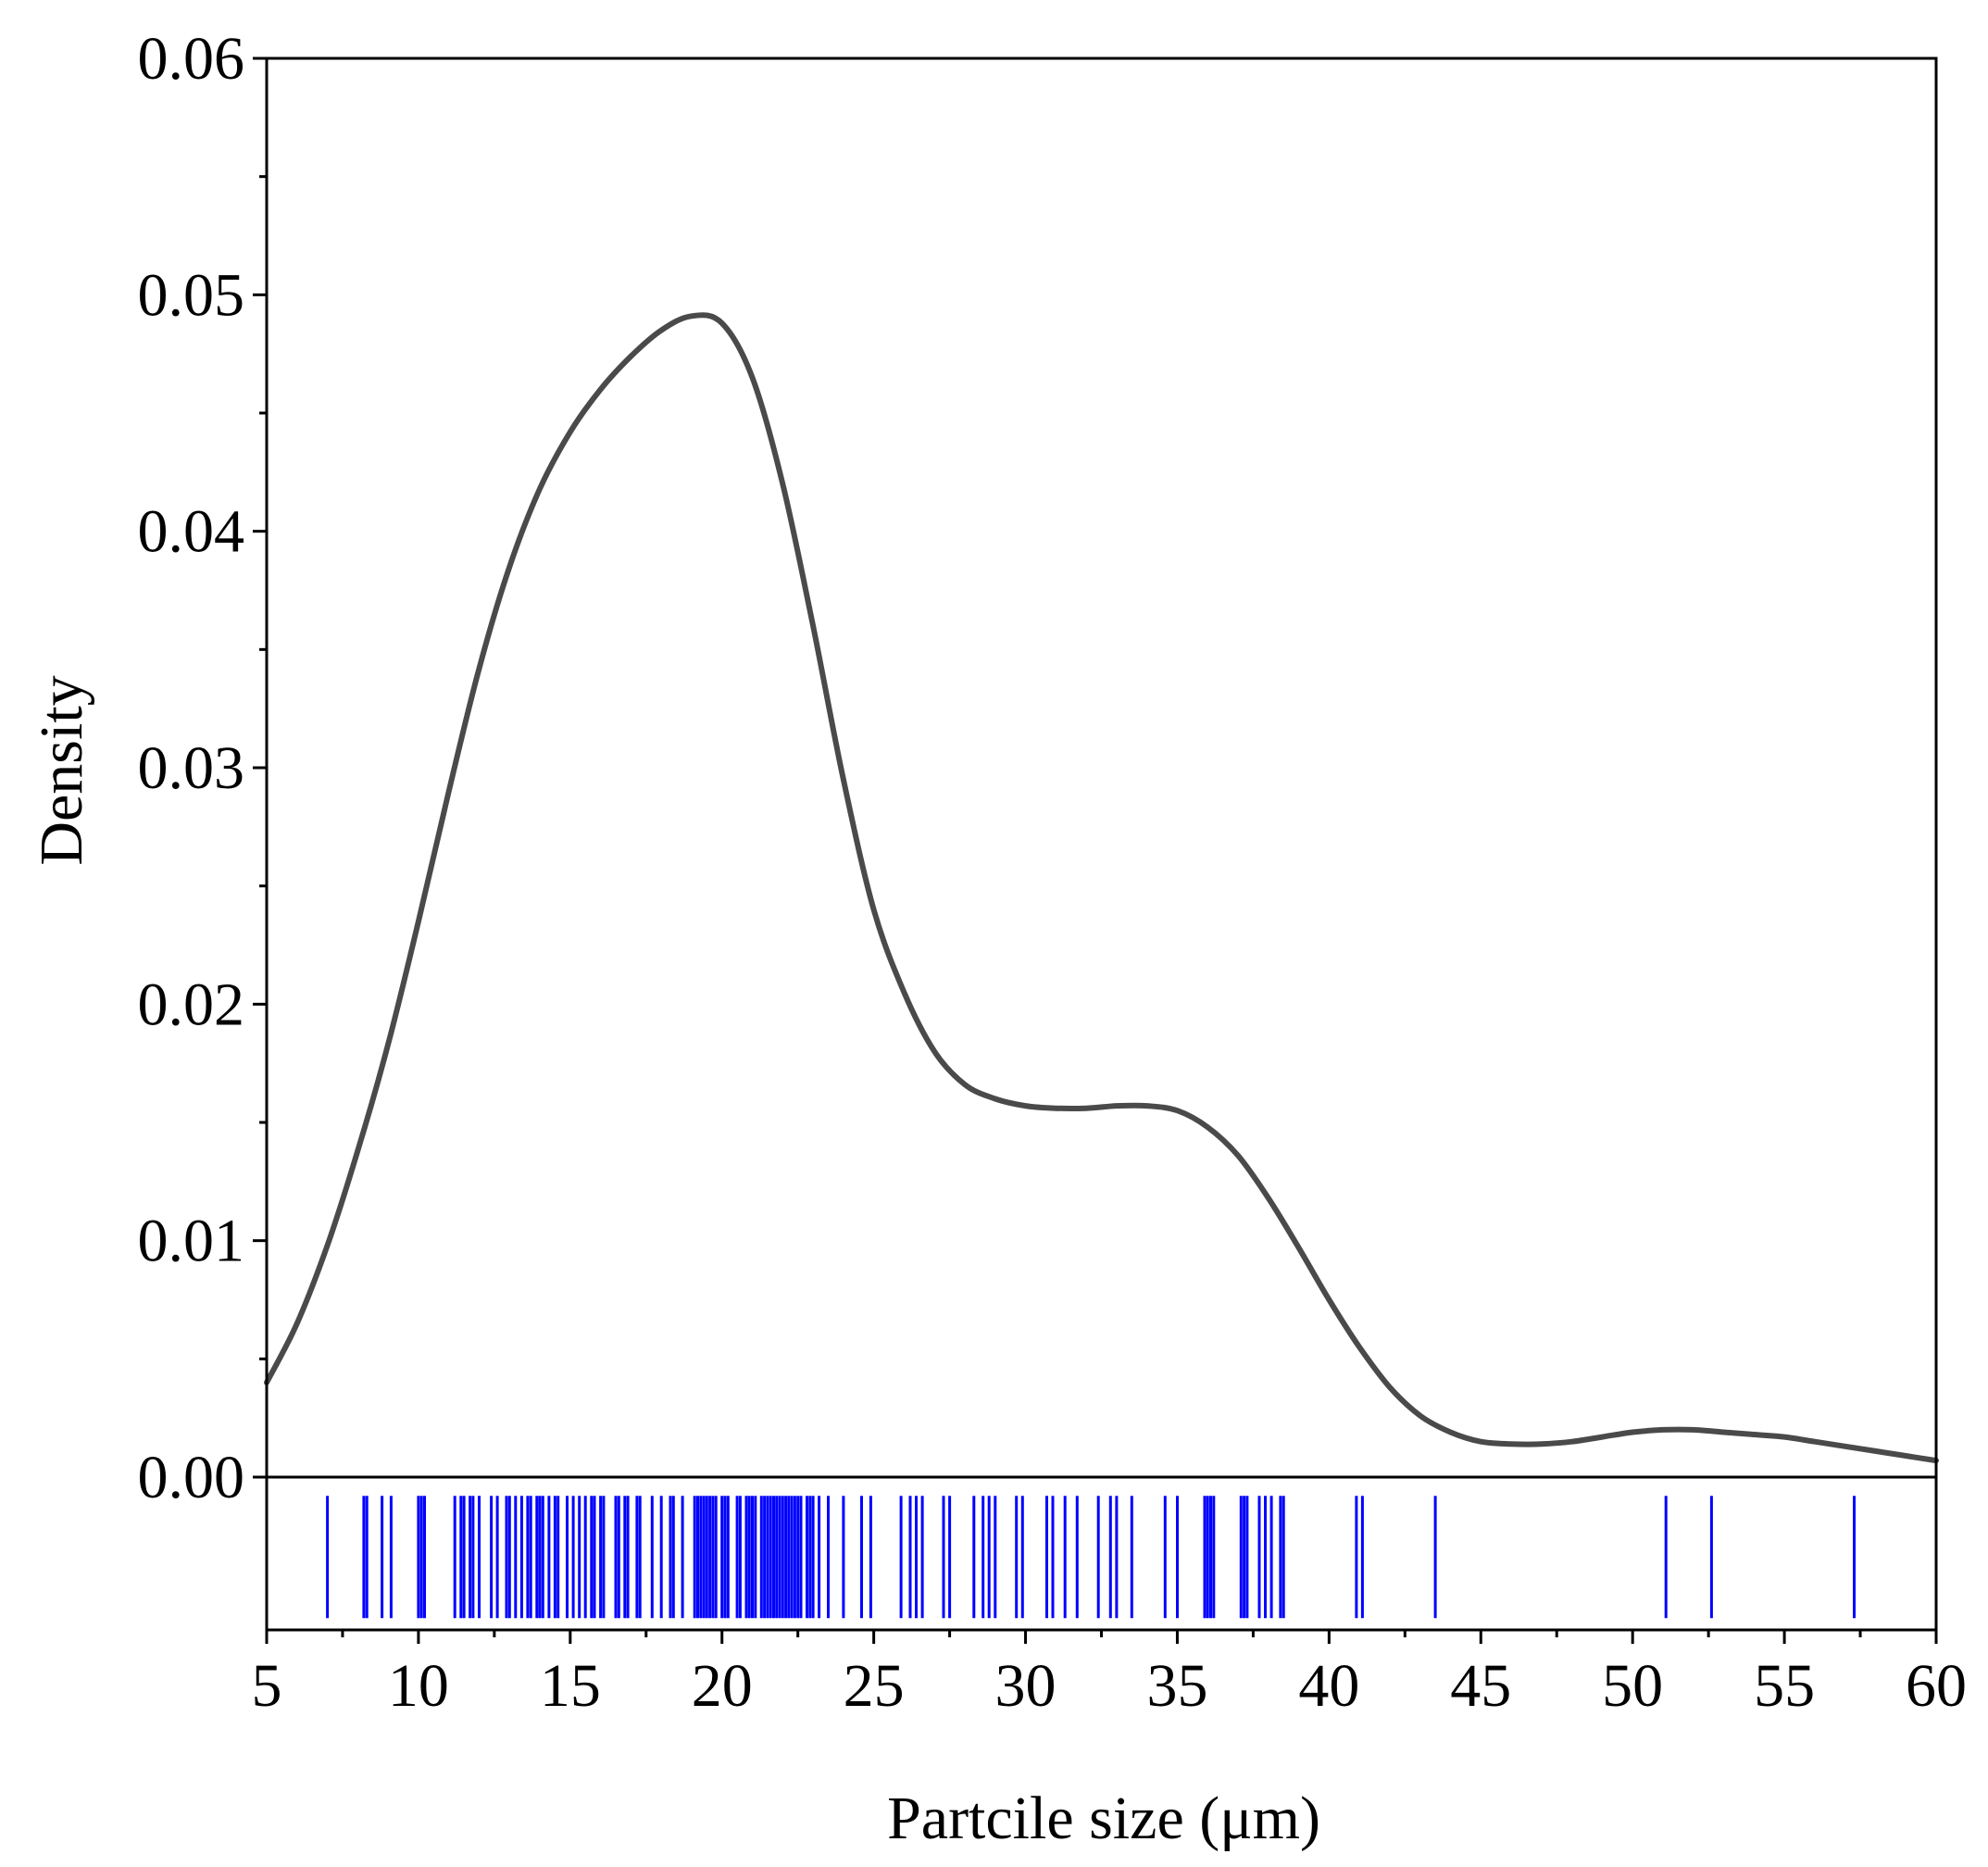 The image size is (1988, 1867). I want to click on x-tick-label: 15, so click(570, 1686).